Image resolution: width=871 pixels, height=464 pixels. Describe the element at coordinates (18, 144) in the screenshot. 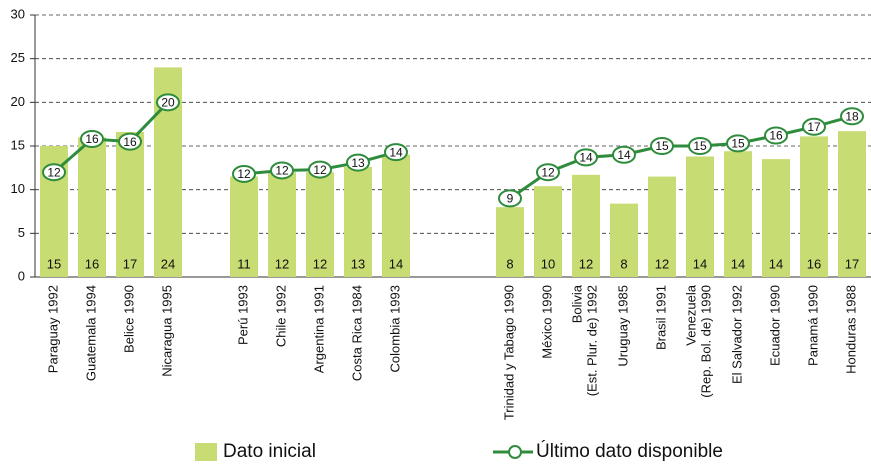

I see `y-tick-label: 15` at that location.